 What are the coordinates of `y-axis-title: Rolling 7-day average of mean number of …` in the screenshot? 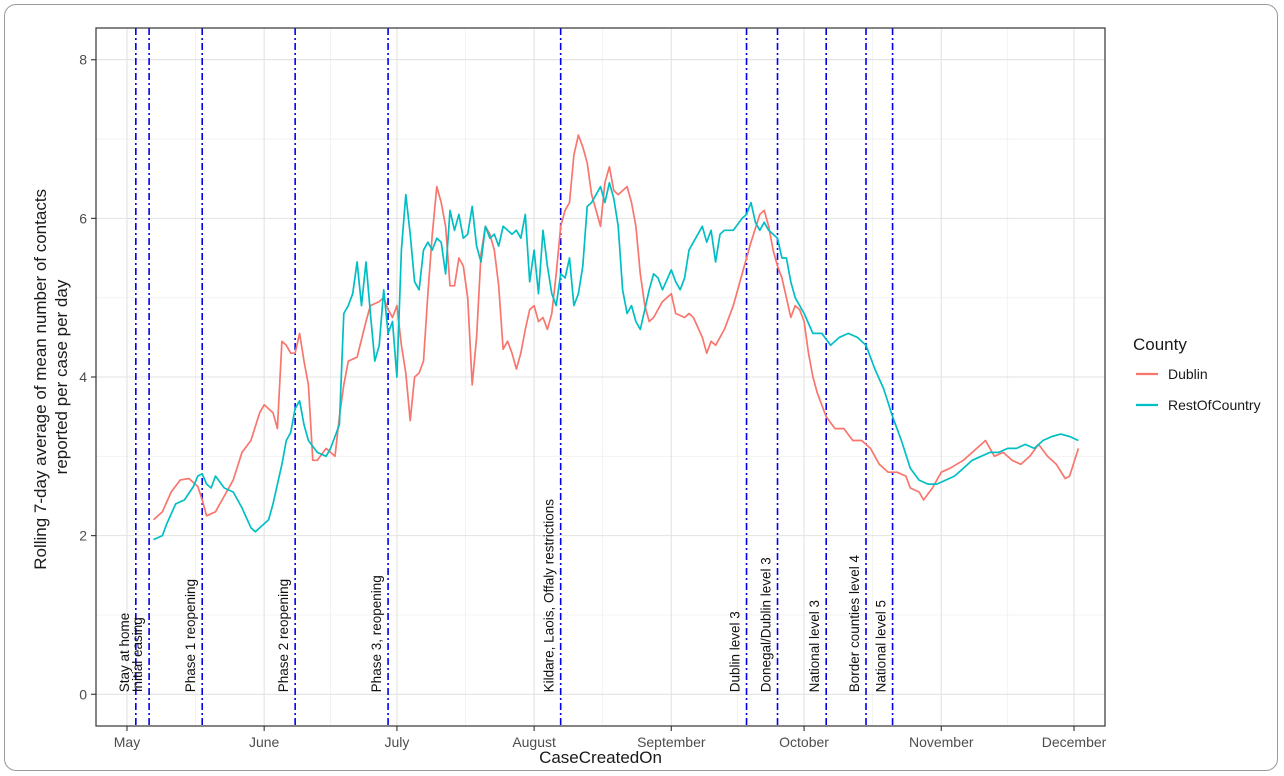 It's located at (51, 377).